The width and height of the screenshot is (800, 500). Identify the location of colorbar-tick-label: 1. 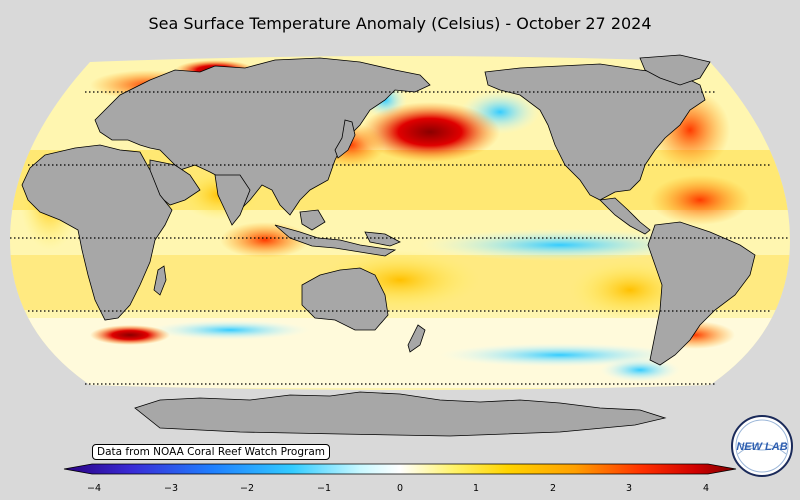
(476, 488).